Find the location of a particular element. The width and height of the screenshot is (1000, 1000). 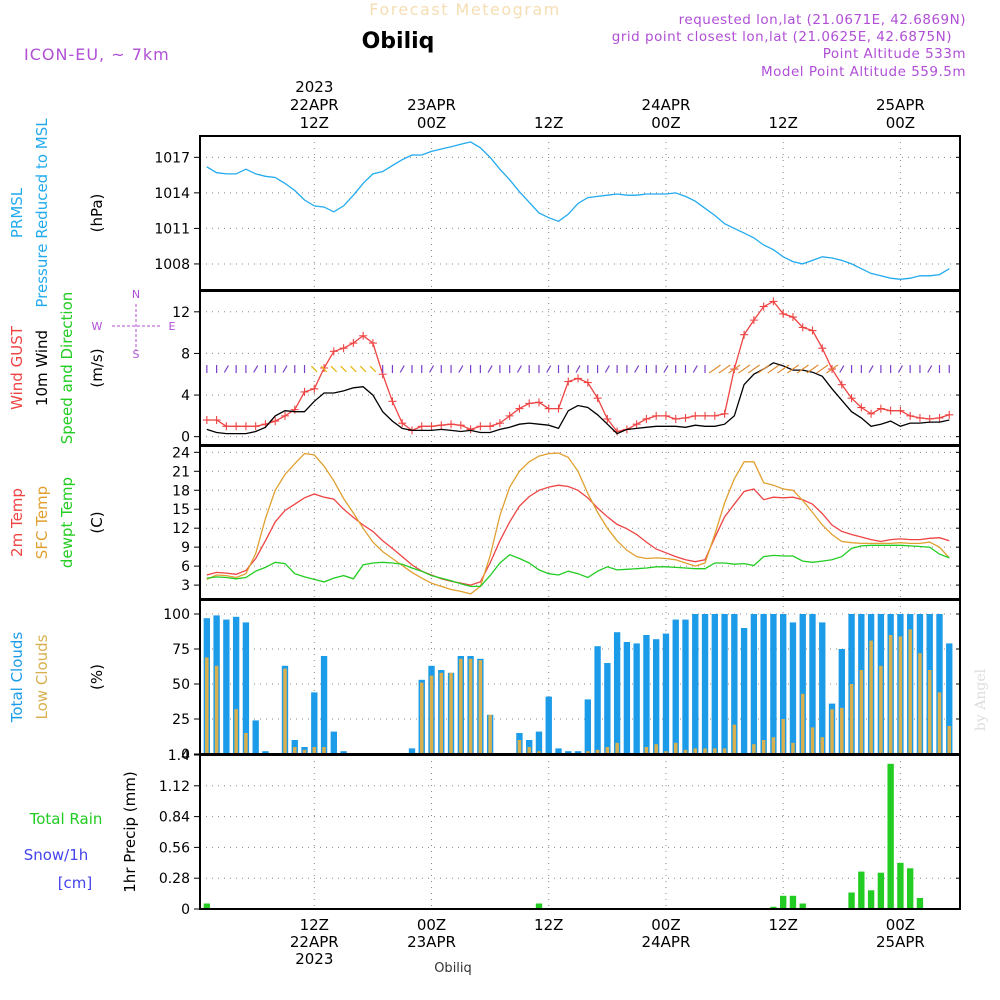

panel-wind is located at coordinates (536, 368).